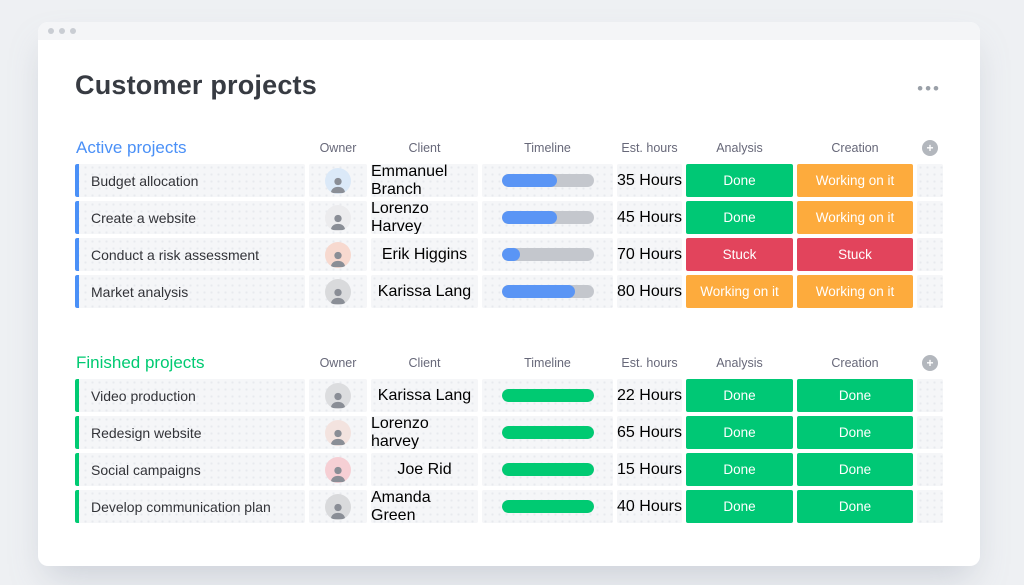  What do you see at coordinates (739, 254) in the screenshot?
I see `analysis-status-cell: Stuck` at bounding box center [739, 254].